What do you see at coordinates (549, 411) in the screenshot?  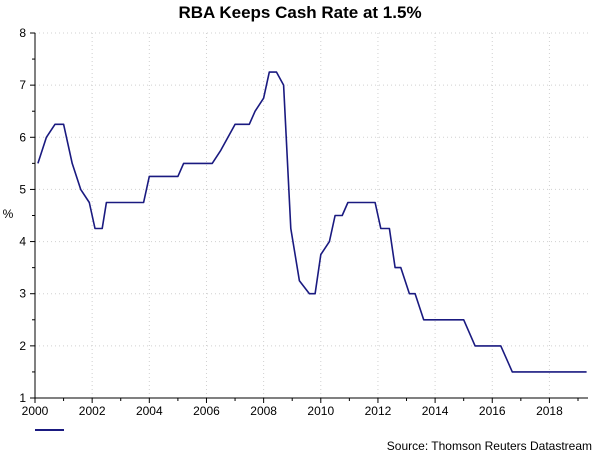 I see `x-tick-label: 2018` at bounding box center [549, 411].